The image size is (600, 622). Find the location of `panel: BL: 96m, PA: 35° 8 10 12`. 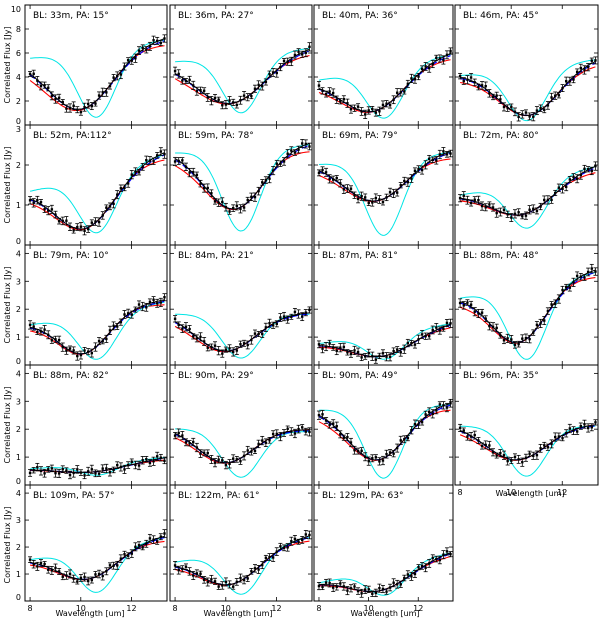

panel: BL: 96m, PA: 35° 8 10 12 is located at coordinates (526, 430).